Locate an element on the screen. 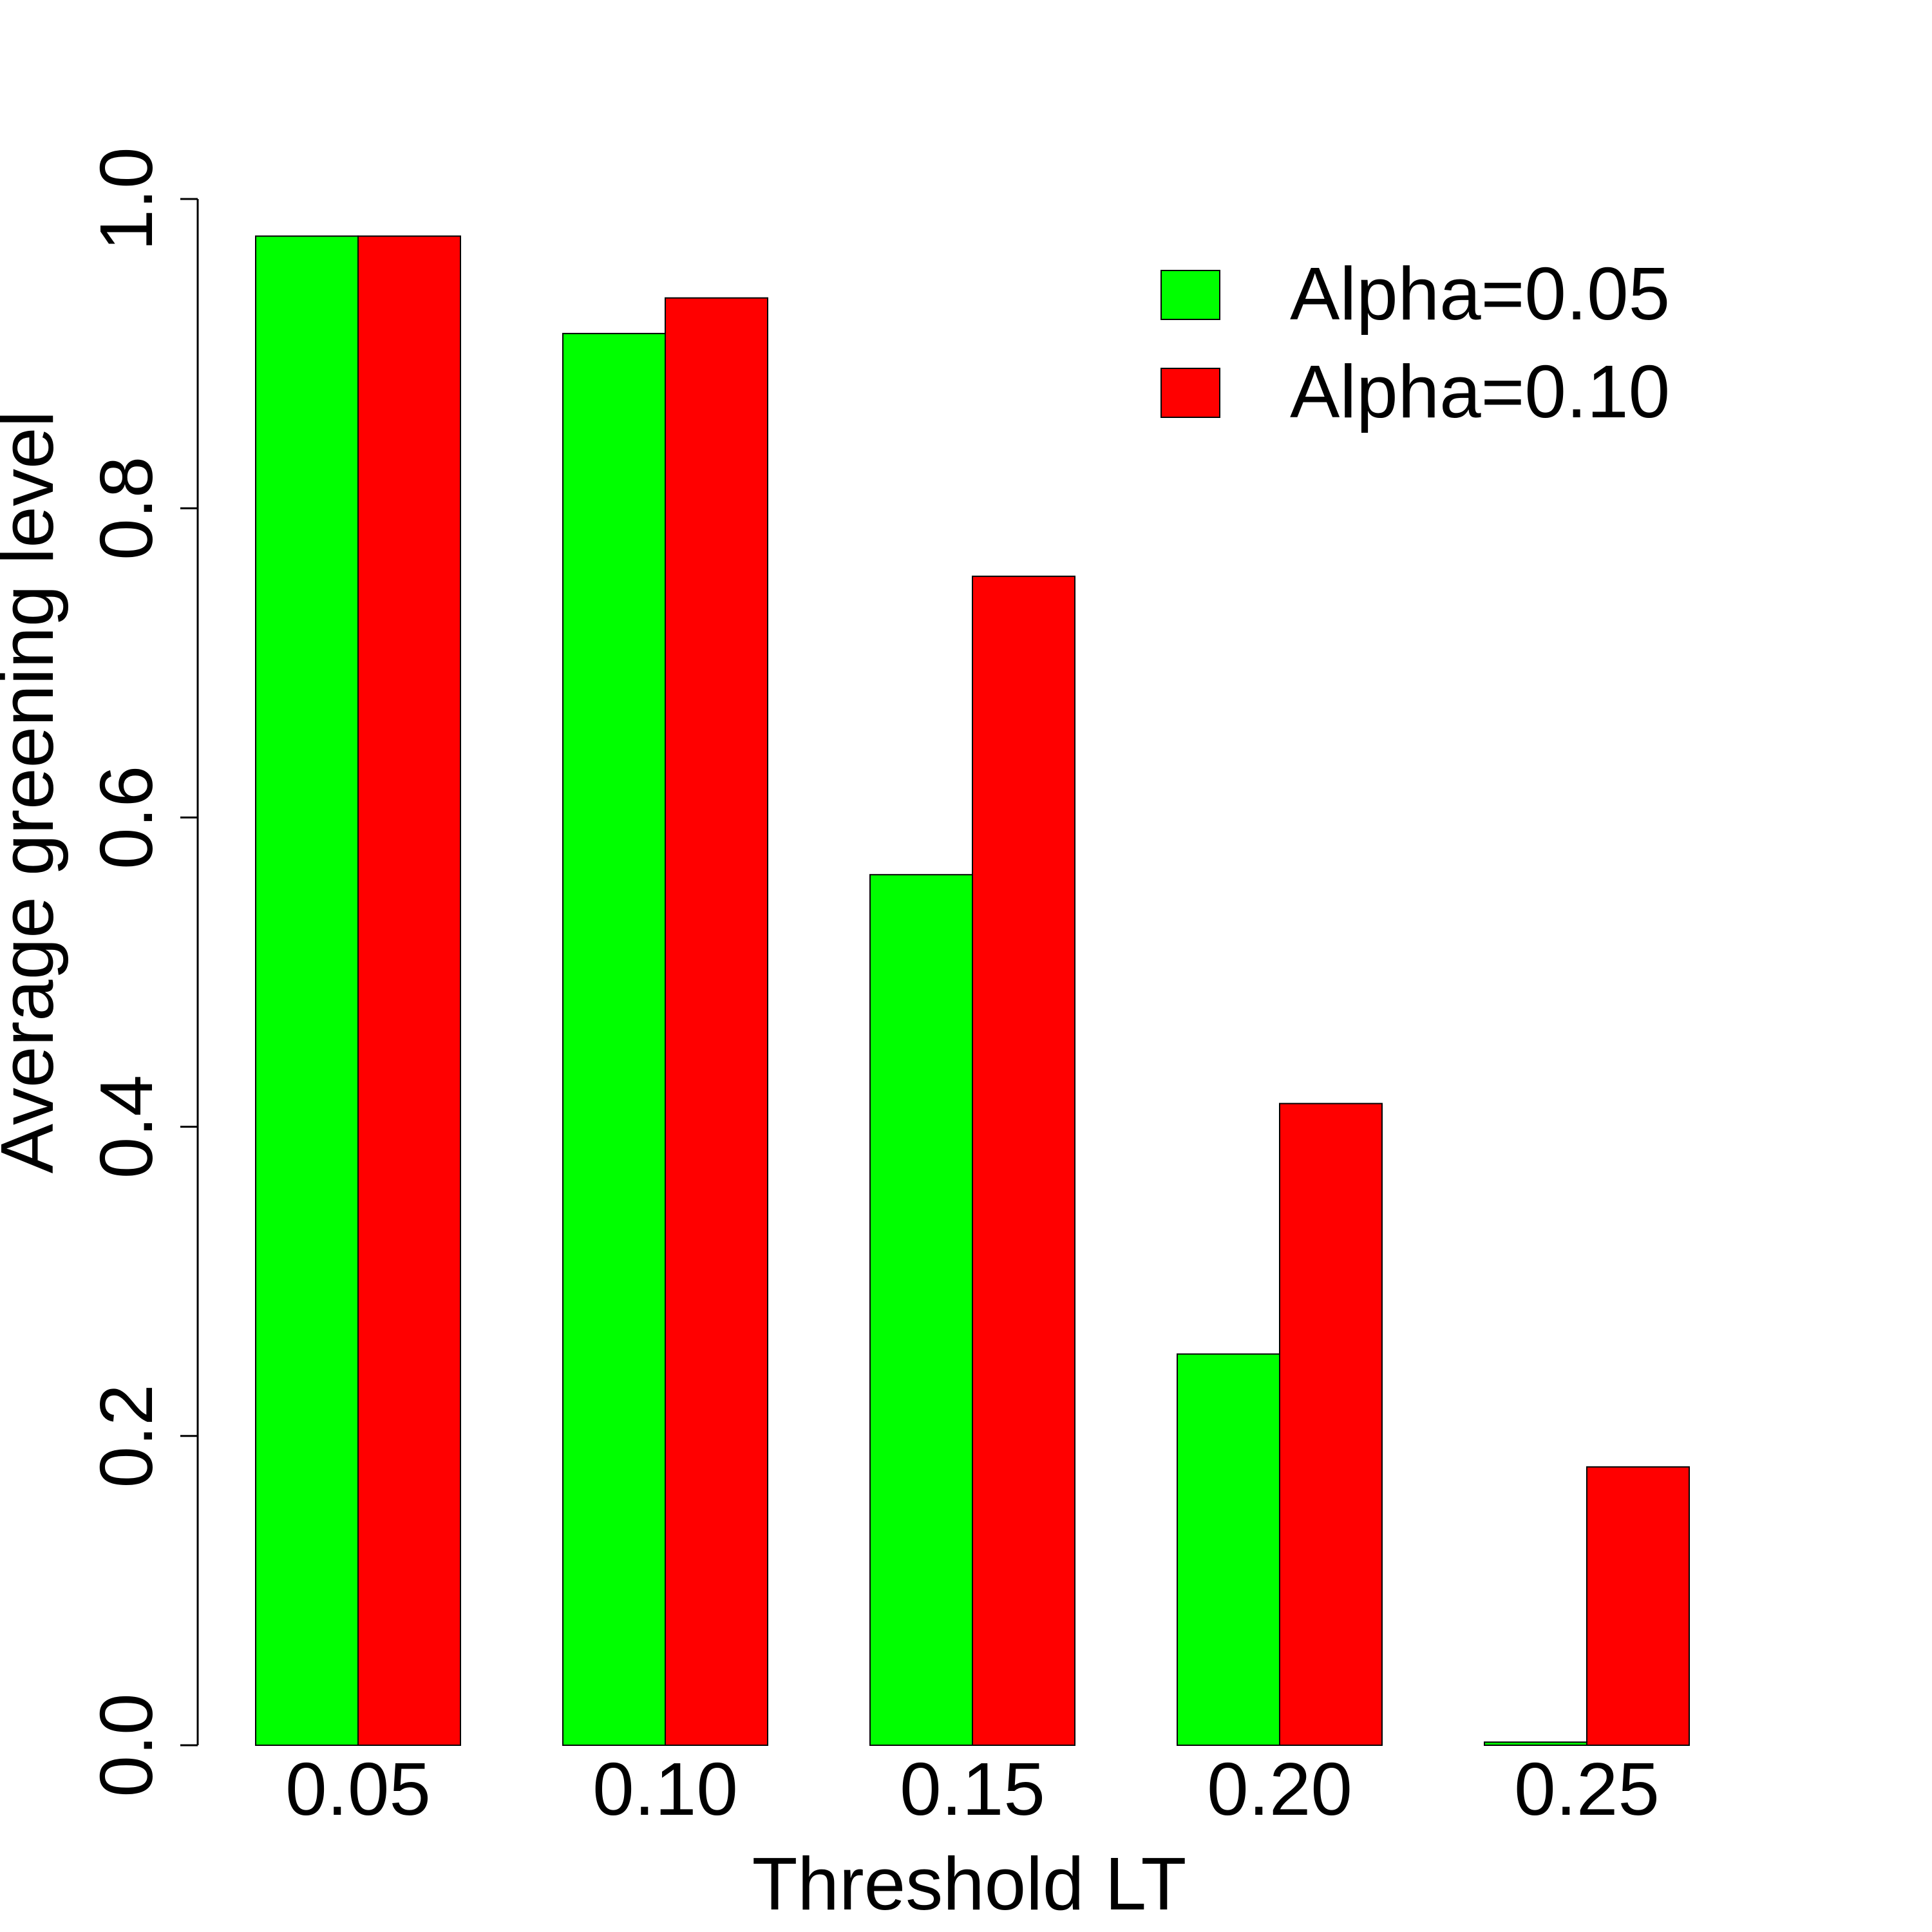 The width and height of the screenshot is (1932, 1932). y-axis: 0.0 0.2 0.4 0.6 0.8 1.0 is located at coordinates (141, 972).